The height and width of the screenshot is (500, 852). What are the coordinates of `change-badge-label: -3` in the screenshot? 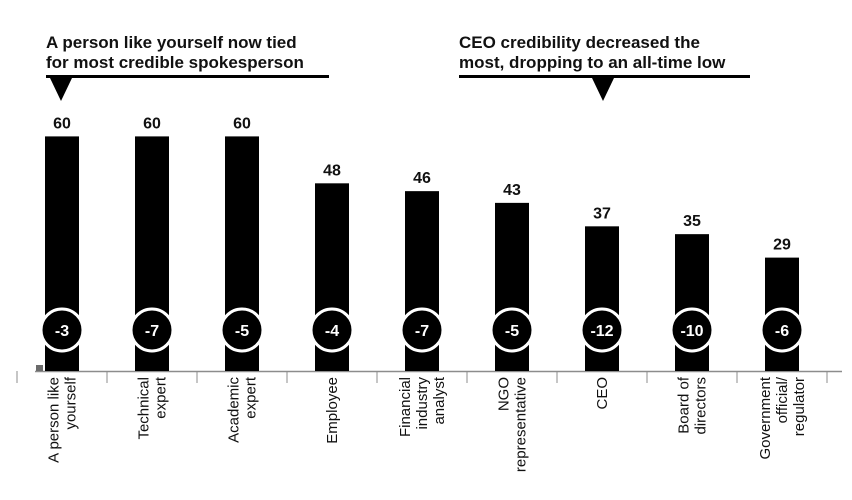 It's located at (62, 331).